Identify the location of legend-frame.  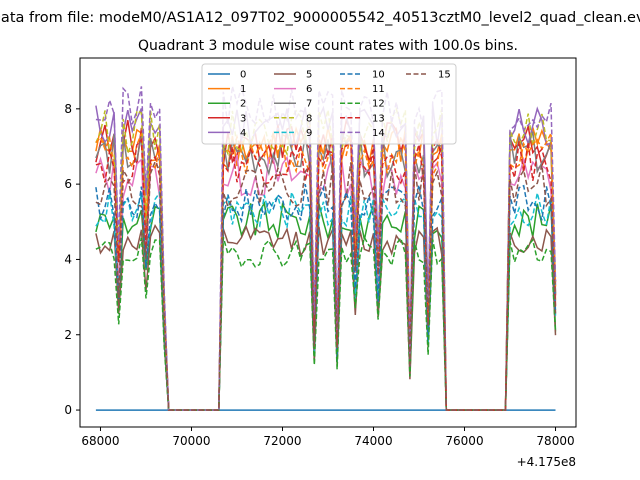
(329, 104).